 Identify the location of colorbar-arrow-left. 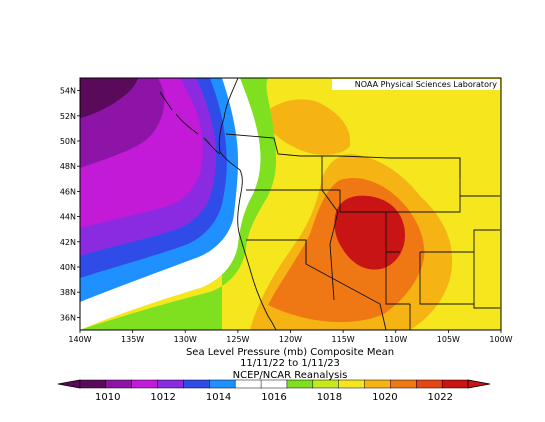
(69, 384).